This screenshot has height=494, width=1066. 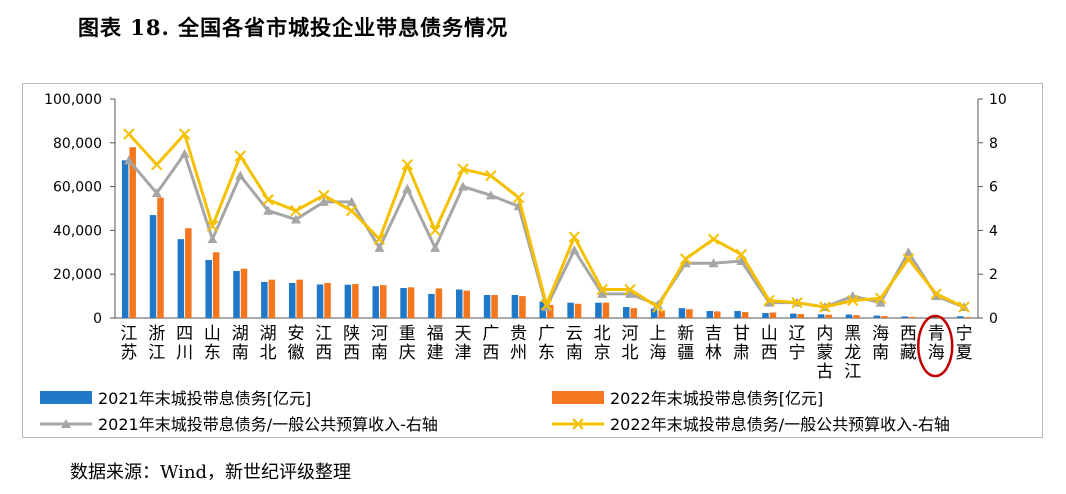 What do you see at coordinates (824, 372) in the screenshot?
I see `category-label: 古` at bounding box center [824, 372].